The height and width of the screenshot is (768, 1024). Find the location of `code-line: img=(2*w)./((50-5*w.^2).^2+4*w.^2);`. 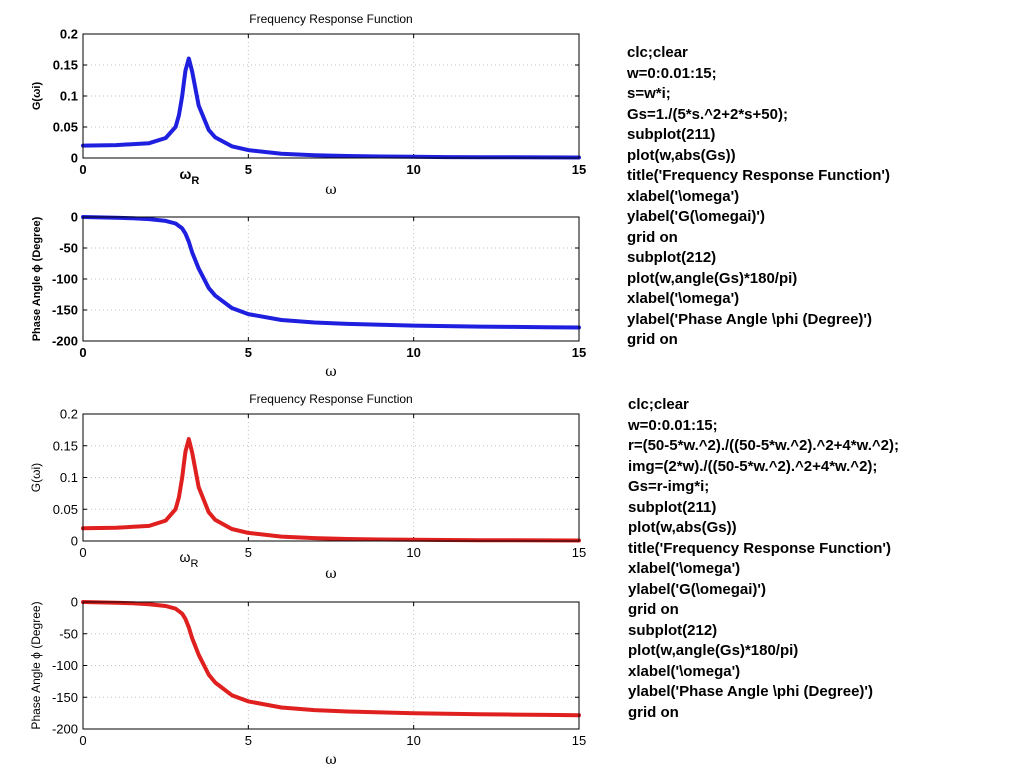

code-line: img=(2*w)./((50-5*w.^2).^2+4*w.^2); is located at coordinates (753, 466).